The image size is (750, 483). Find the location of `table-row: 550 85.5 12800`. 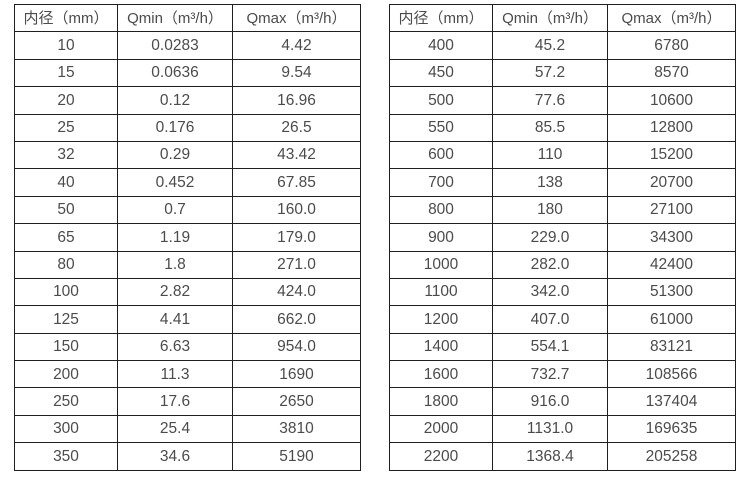

table-row: 550 85.5 12800 is located at coordinates (562, 127).